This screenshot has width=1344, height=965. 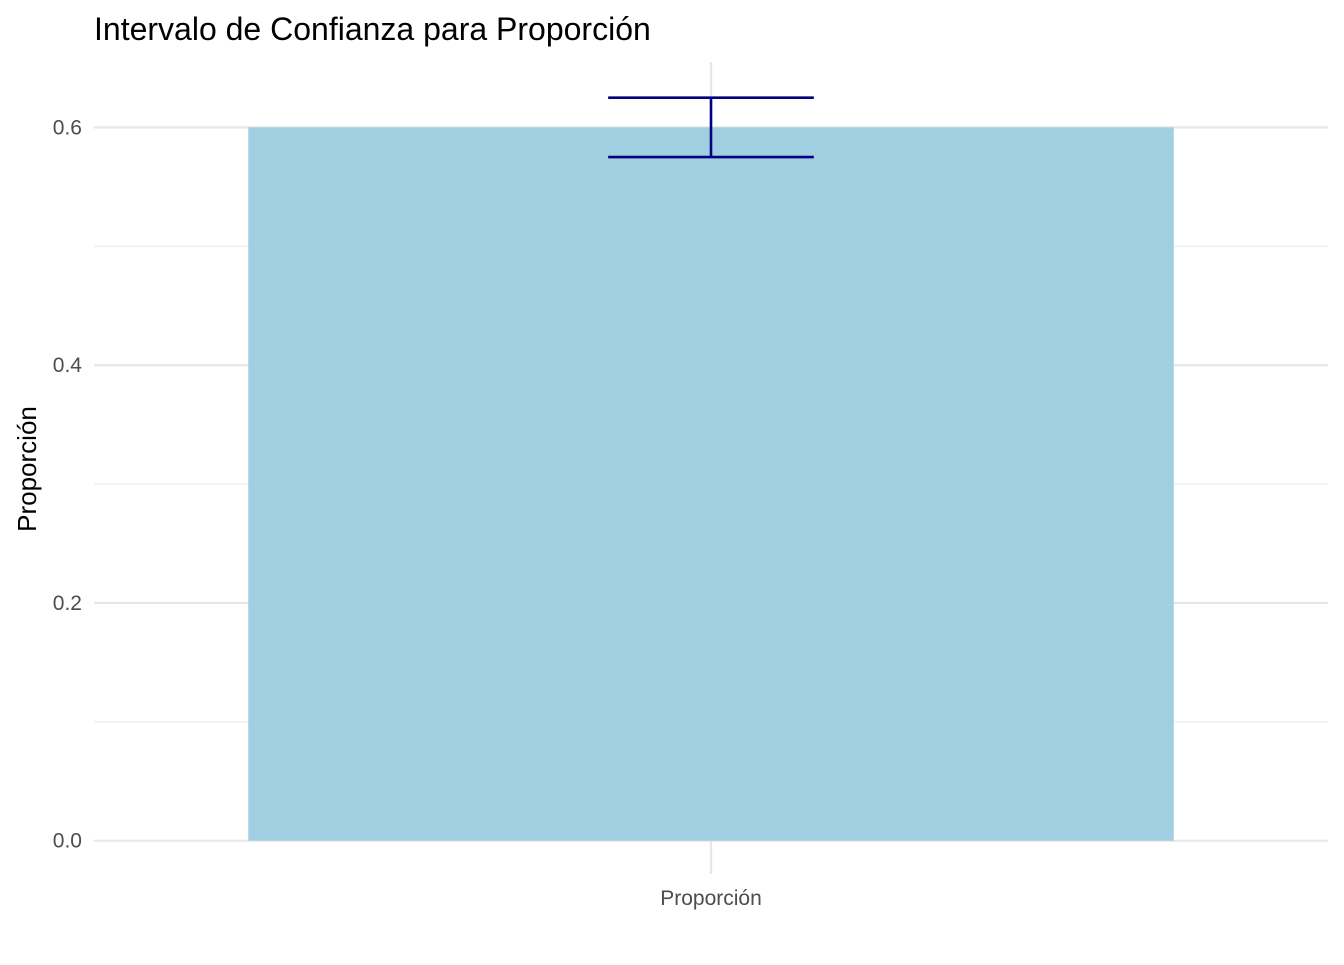 What do you see at coordinates (27, 469) in the screenshot?
I see `y-axis-title: Proporción` at bounding box center [27, 469].